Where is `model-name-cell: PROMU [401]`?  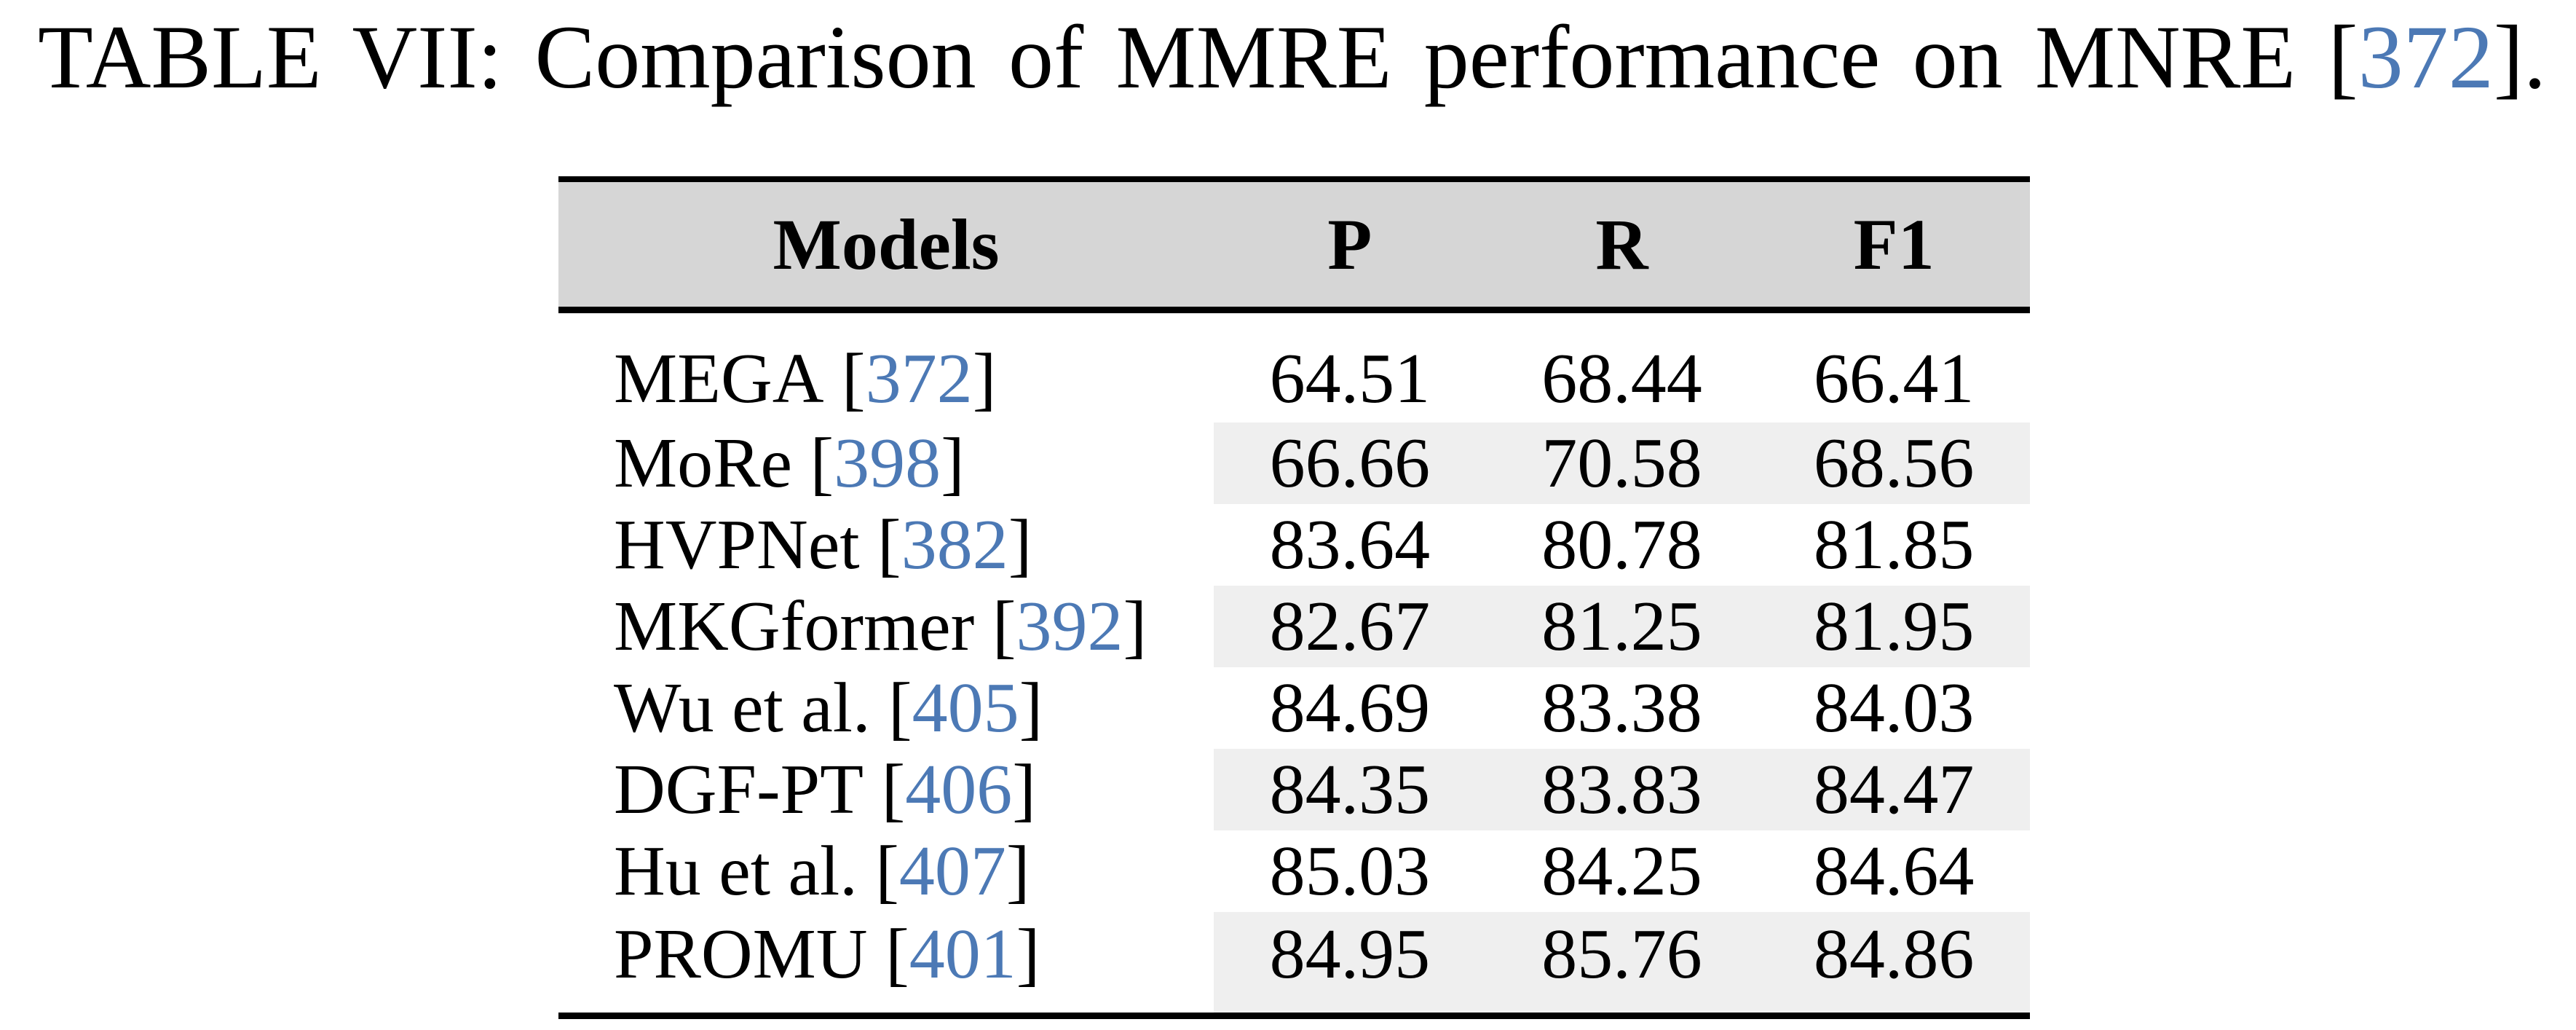 model-name-cell: PROMU [401] is located at coordinates (886, 962).